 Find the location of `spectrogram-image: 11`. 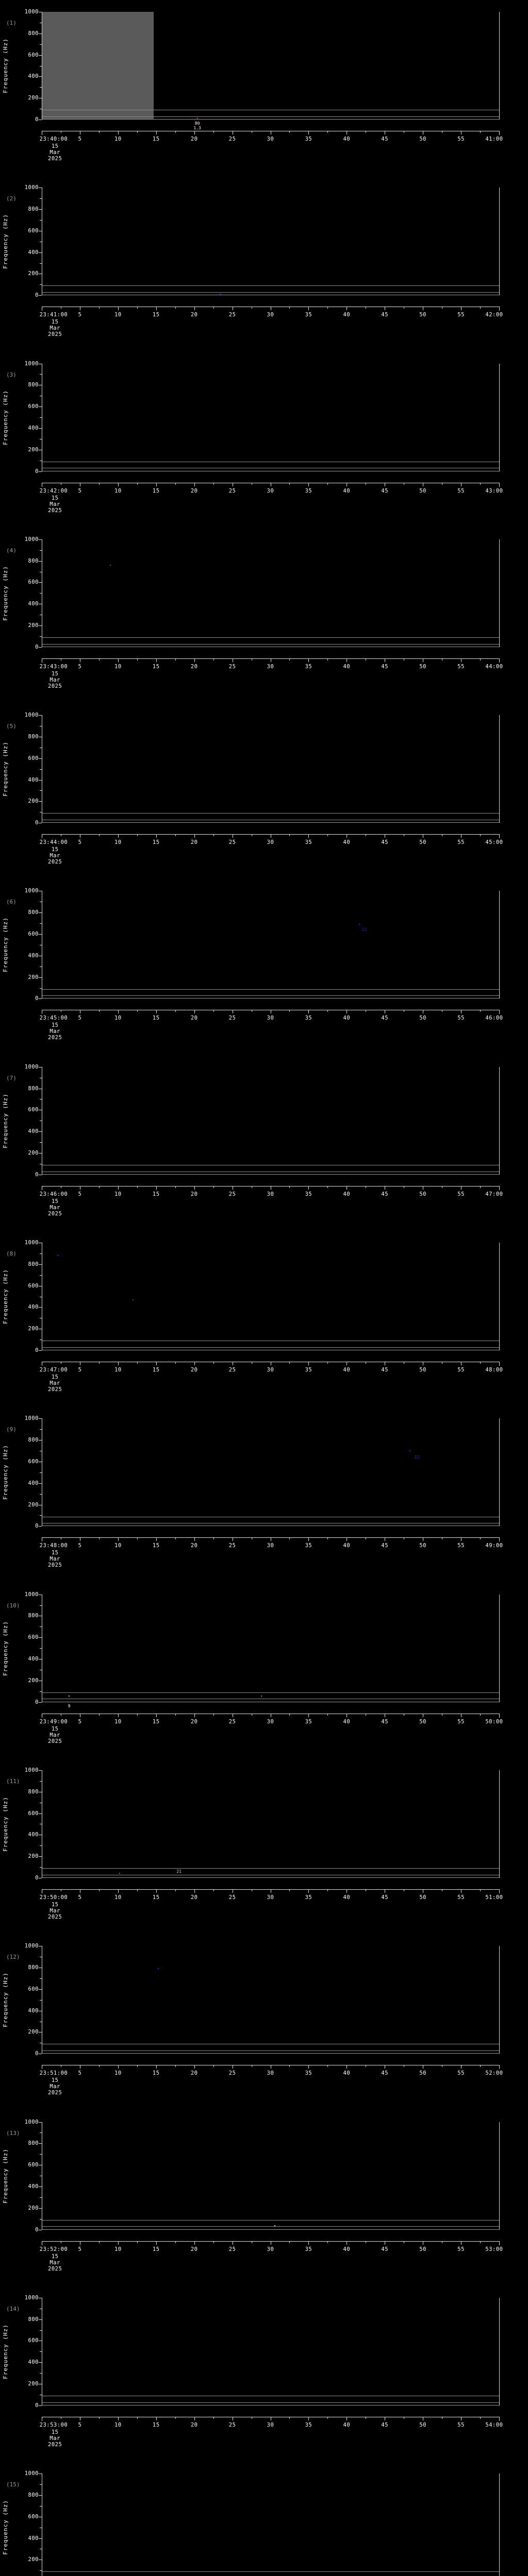

spectrogram-image: 11 is located at coordinates (270, 945).